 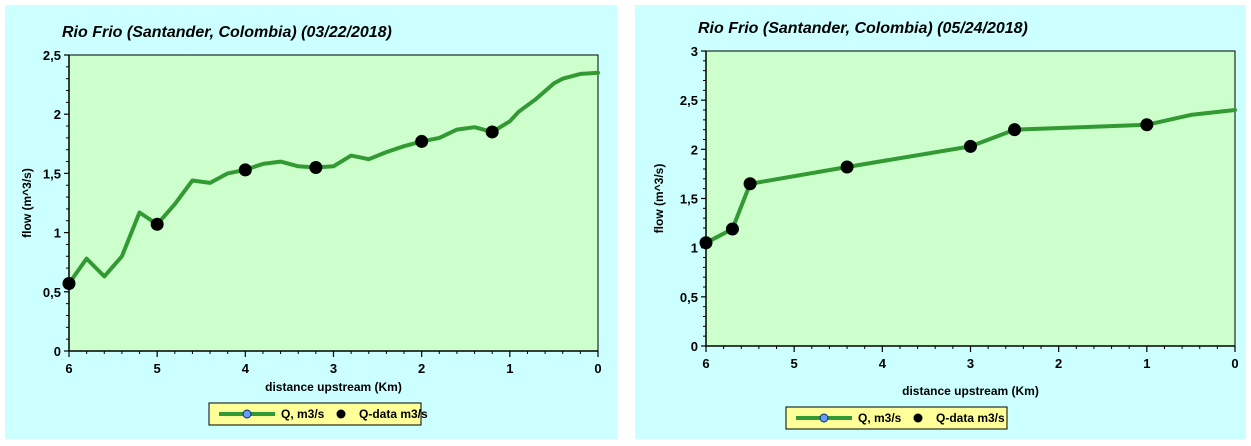 I want to click on y-tick-label: 3, so click(x=694, y=51).